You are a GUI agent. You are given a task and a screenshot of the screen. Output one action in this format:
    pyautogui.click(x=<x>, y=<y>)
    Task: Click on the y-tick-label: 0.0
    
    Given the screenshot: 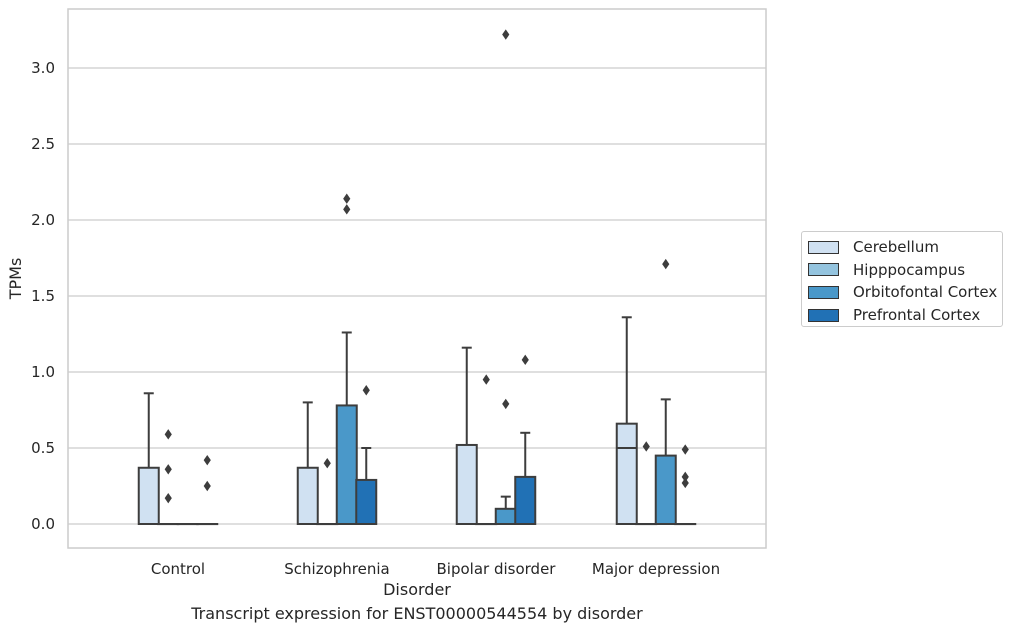 What is the action you would take?
    pyautogui.click(x=43, y=524)
    